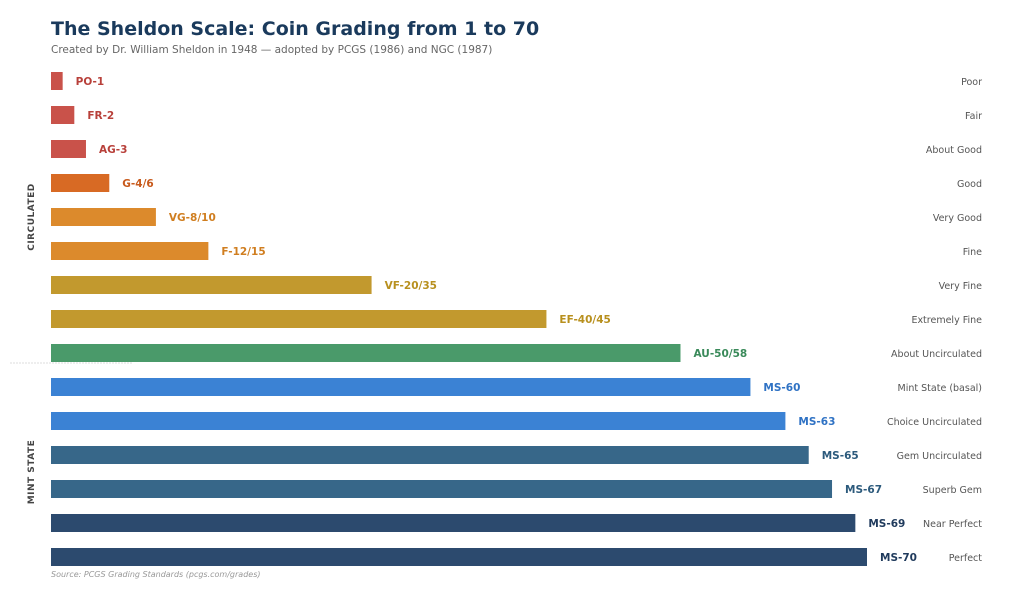 This screenshot has height=597, width=1024. Describe the element at coordinates (816, 422) in the screenshot. I see `grade-label: MS-63` at that location.